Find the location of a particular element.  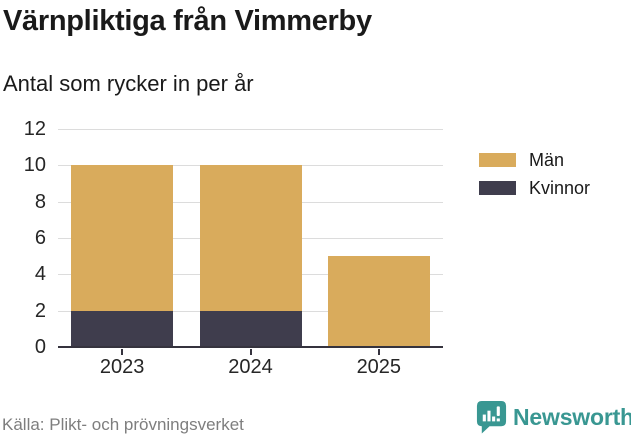

y-tick-label-4: 4 is located at coordinates (40, 274).